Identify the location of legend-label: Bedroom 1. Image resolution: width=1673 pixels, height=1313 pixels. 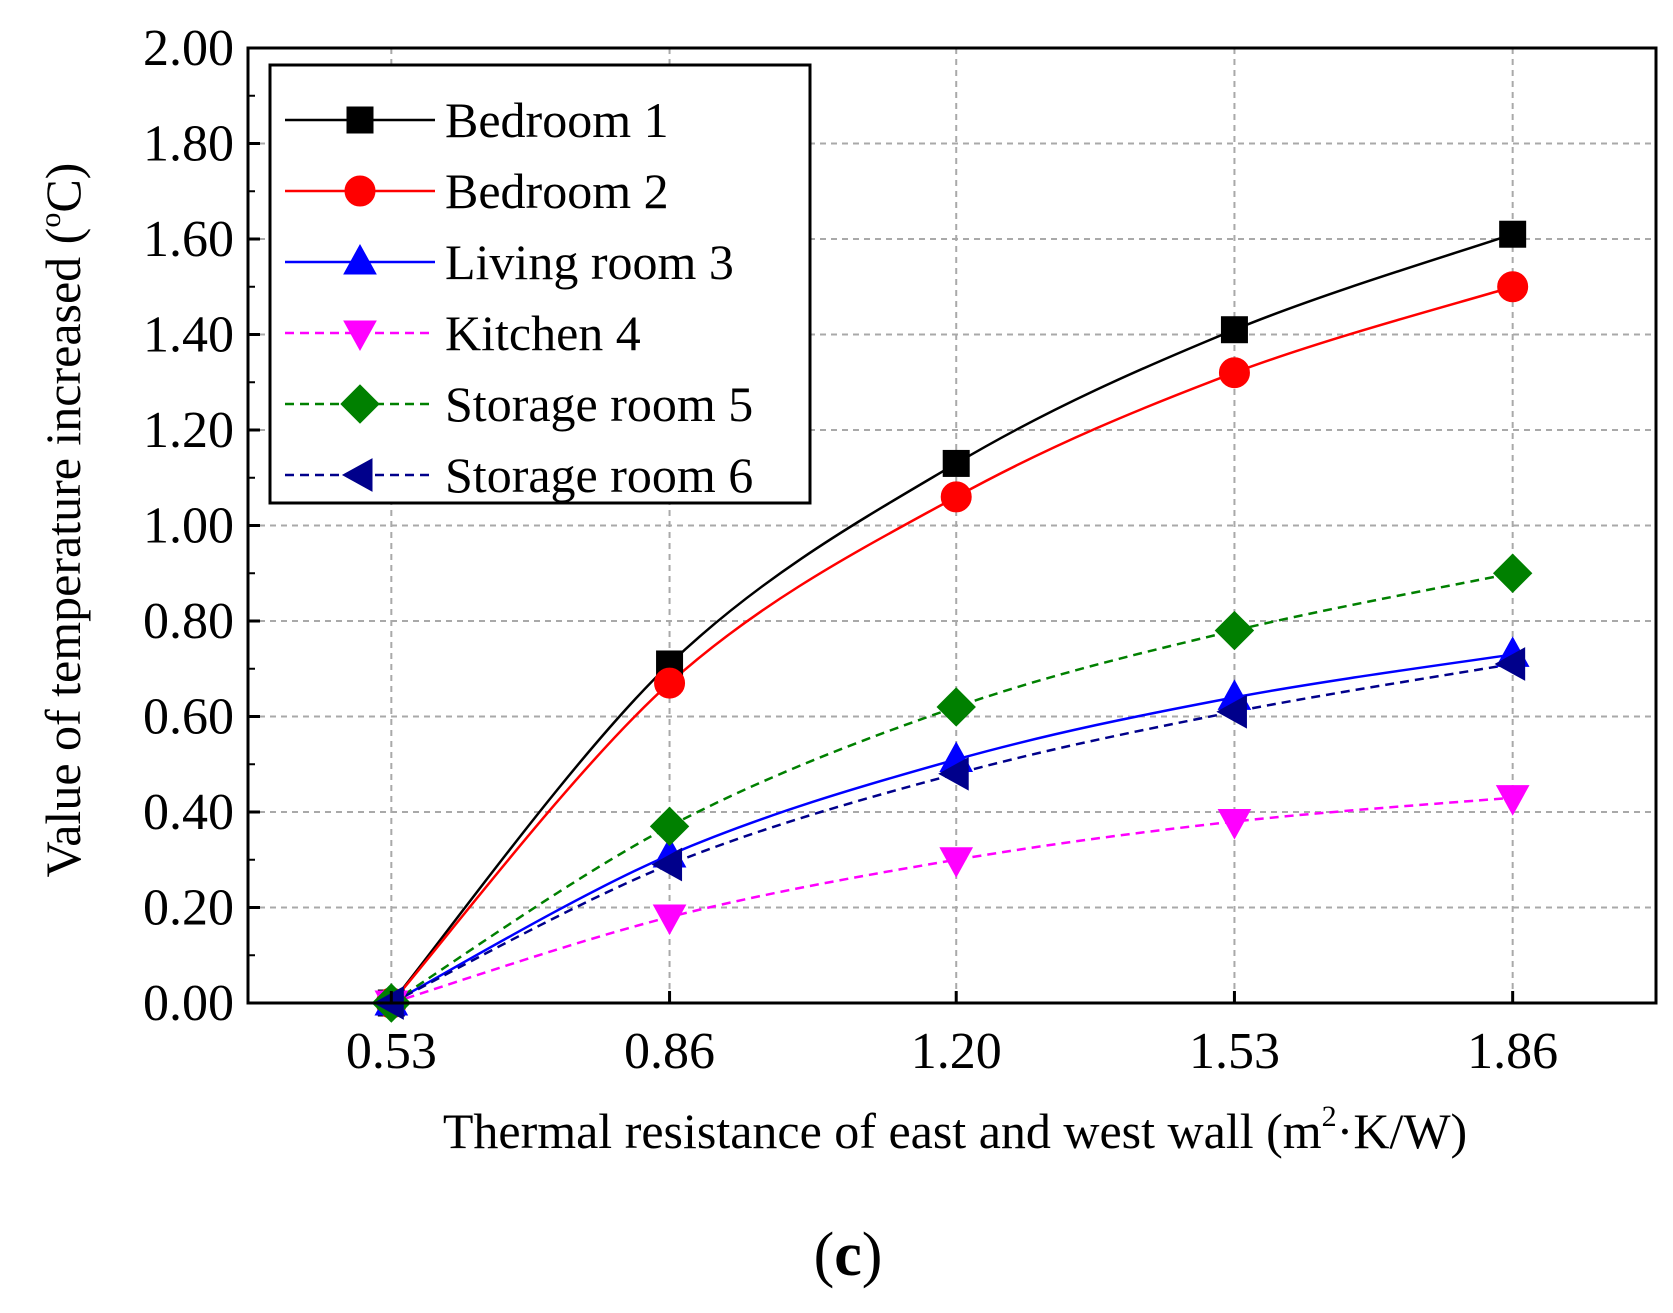
(557, 120).